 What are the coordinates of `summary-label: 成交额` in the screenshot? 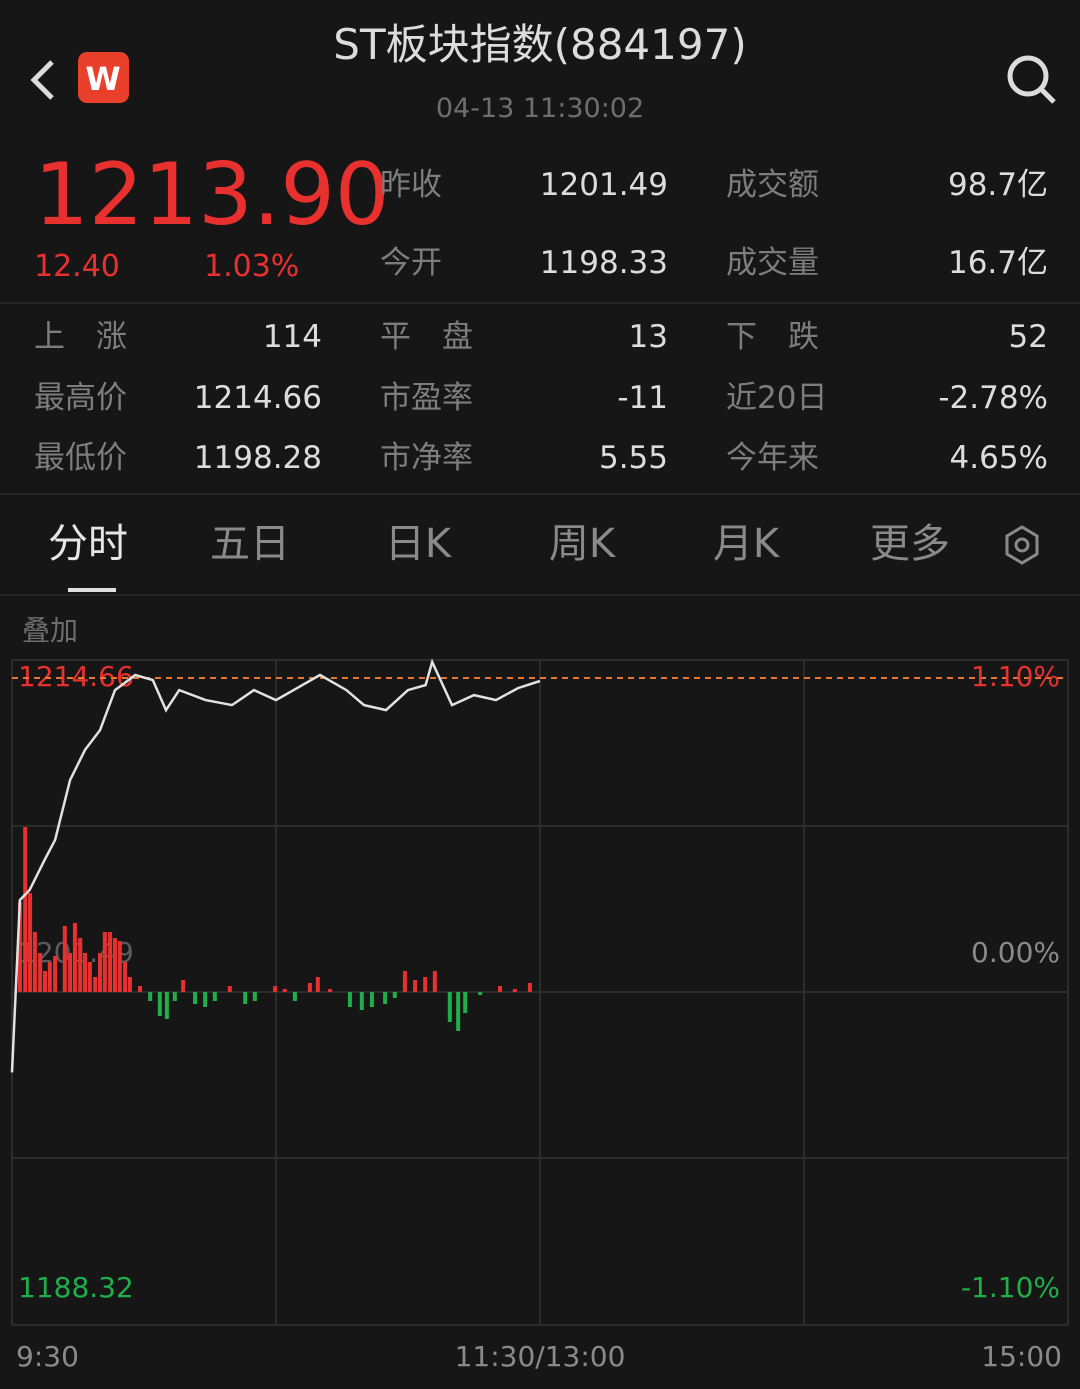 It's located at (772, 185).